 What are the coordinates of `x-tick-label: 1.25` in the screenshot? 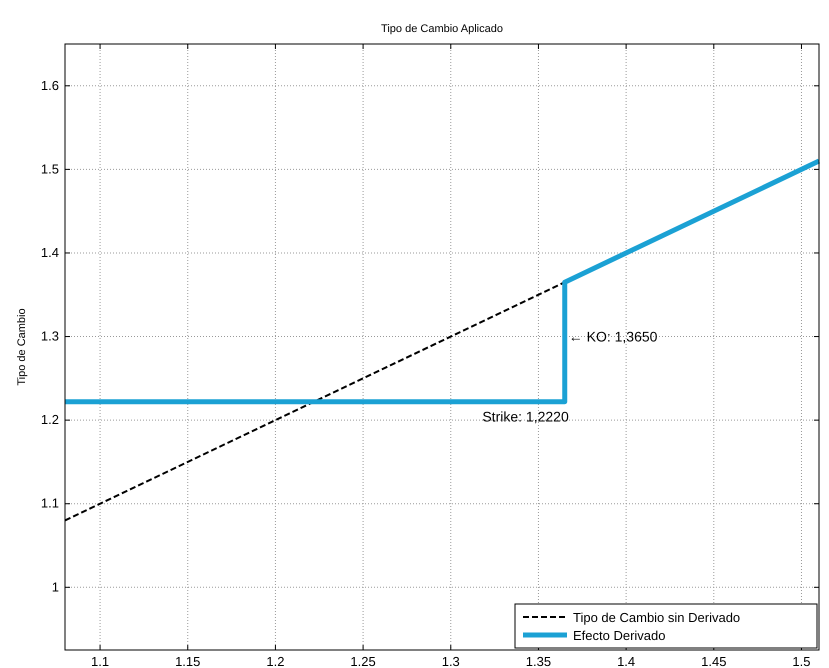 It's located at (363, 661).